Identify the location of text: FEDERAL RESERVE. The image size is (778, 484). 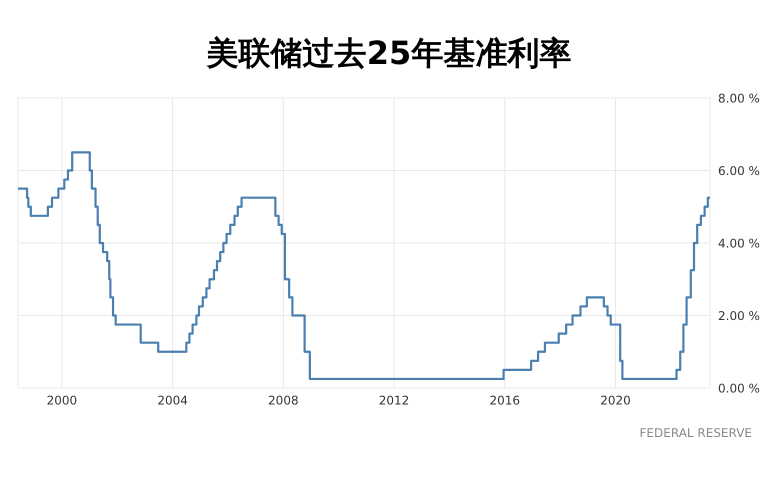
(696, 433).